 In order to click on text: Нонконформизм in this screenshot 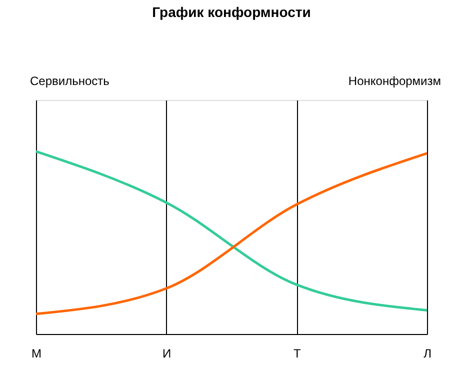, I will do `click(394, 81)`.